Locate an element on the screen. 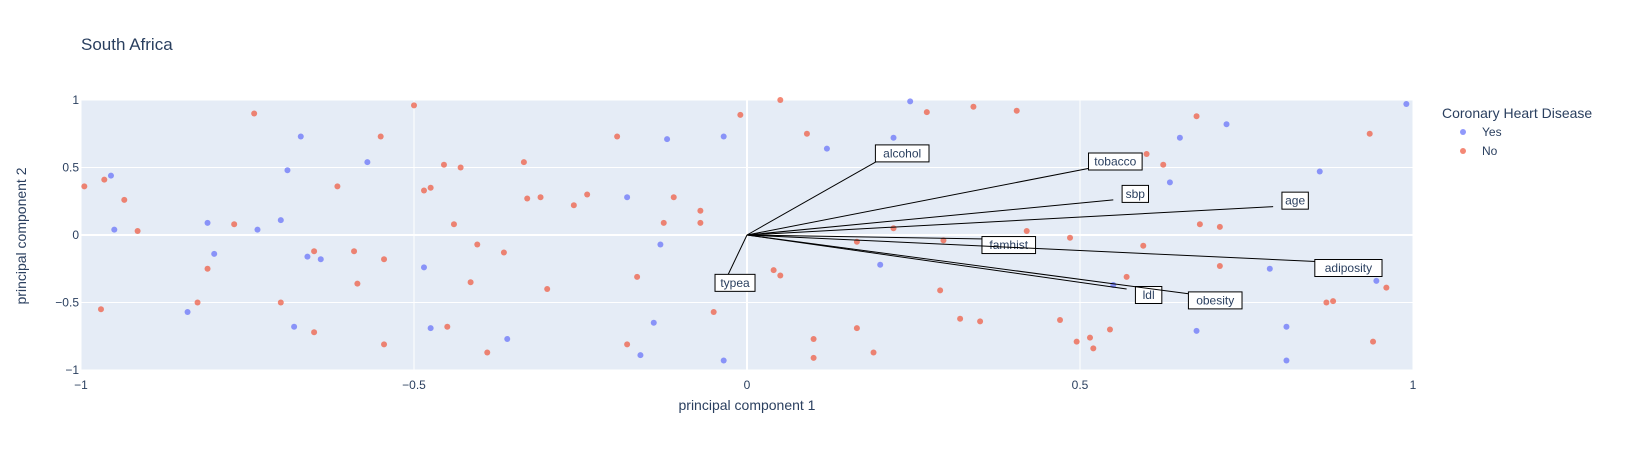 The width and height of the screenshot is (1626, 450). y-axis-title: principal component 2 is located at coordinates (21, 235).